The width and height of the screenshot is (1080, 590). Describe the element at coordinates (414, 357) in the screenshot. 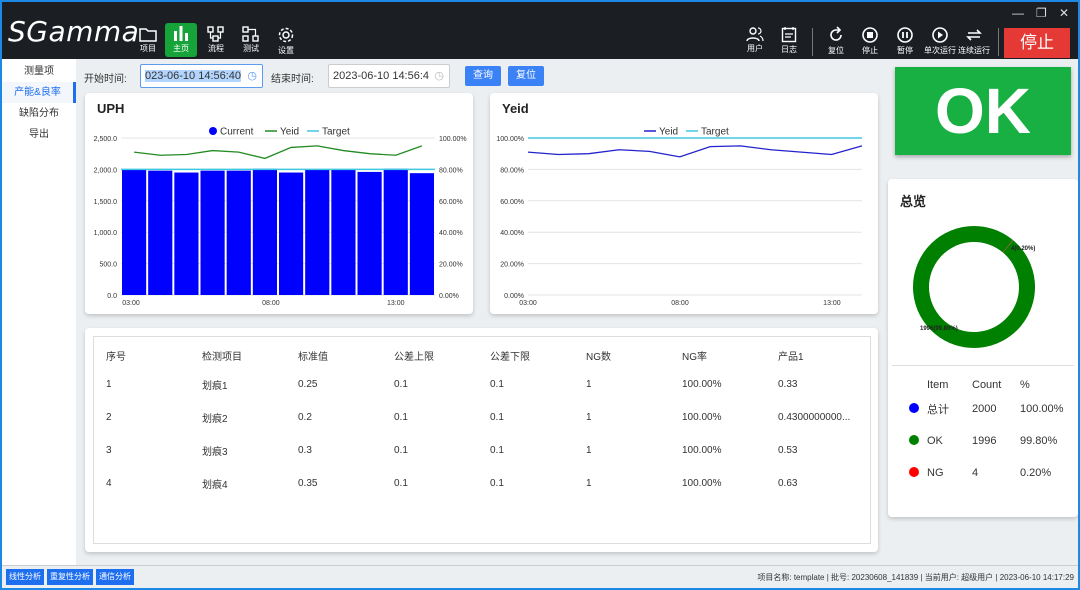

I see `header-upper: 公差上限` at that location.